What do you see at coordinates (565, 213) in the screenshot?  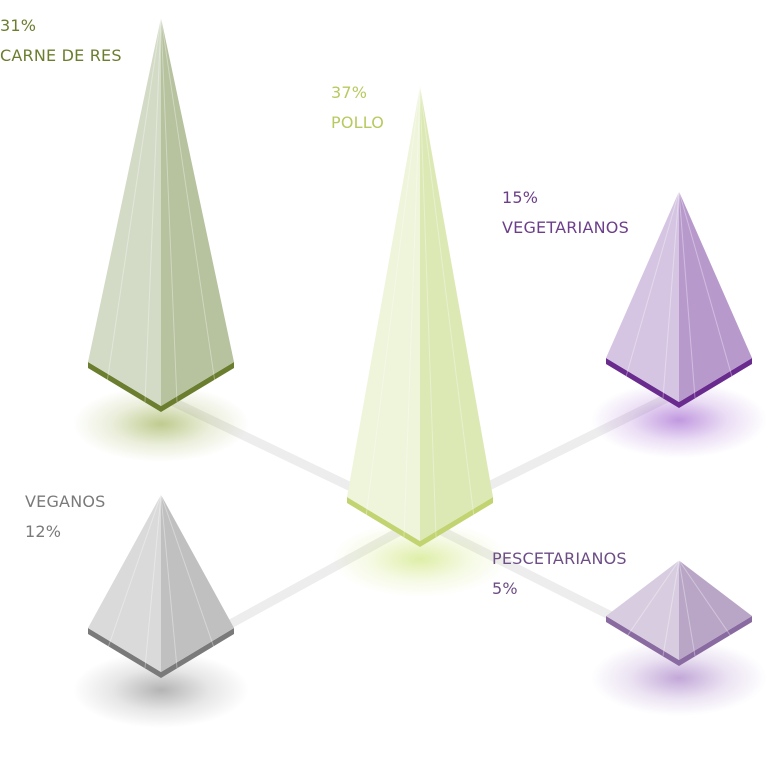 I see `label-vegetarianos: 15% VEGETARIANOS` at bounding box center [565, 213].